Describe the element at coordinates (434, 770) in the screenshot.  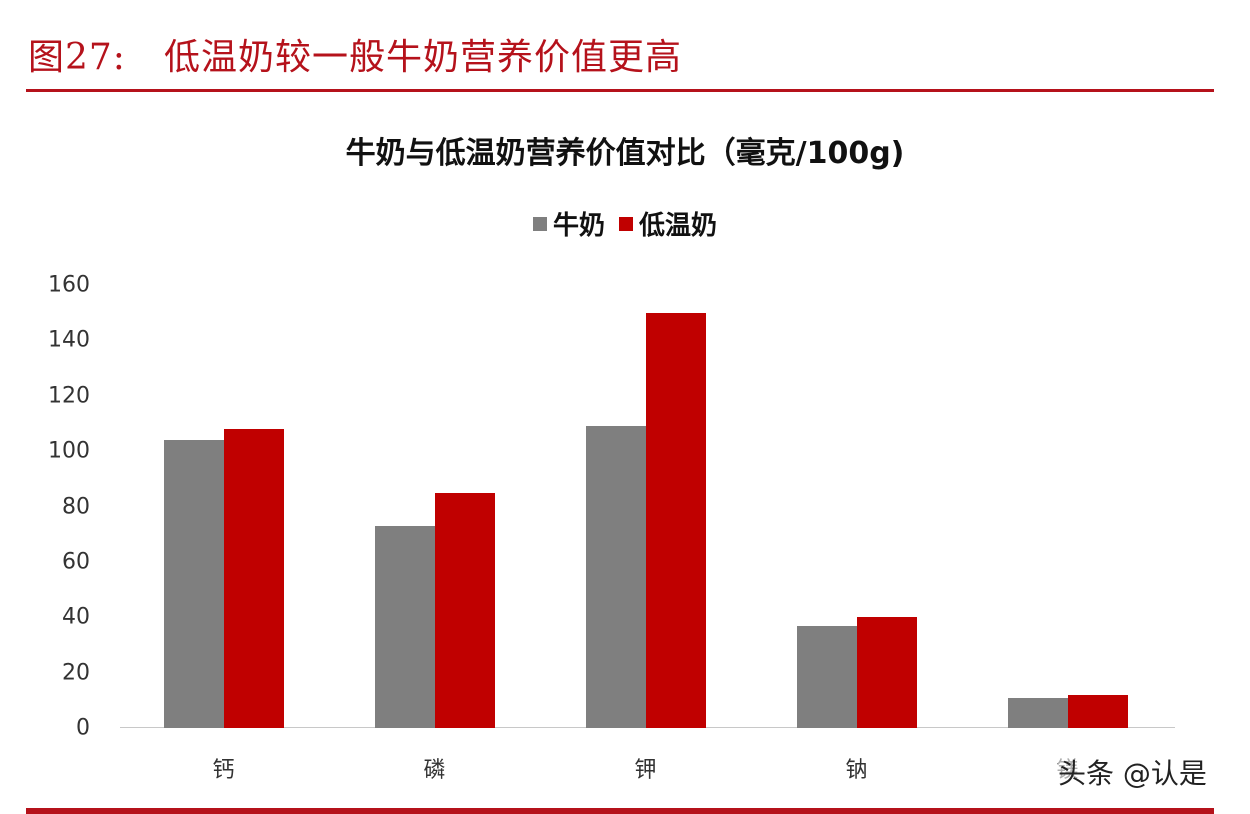
I see `x-tick-label: 磷` at that location.